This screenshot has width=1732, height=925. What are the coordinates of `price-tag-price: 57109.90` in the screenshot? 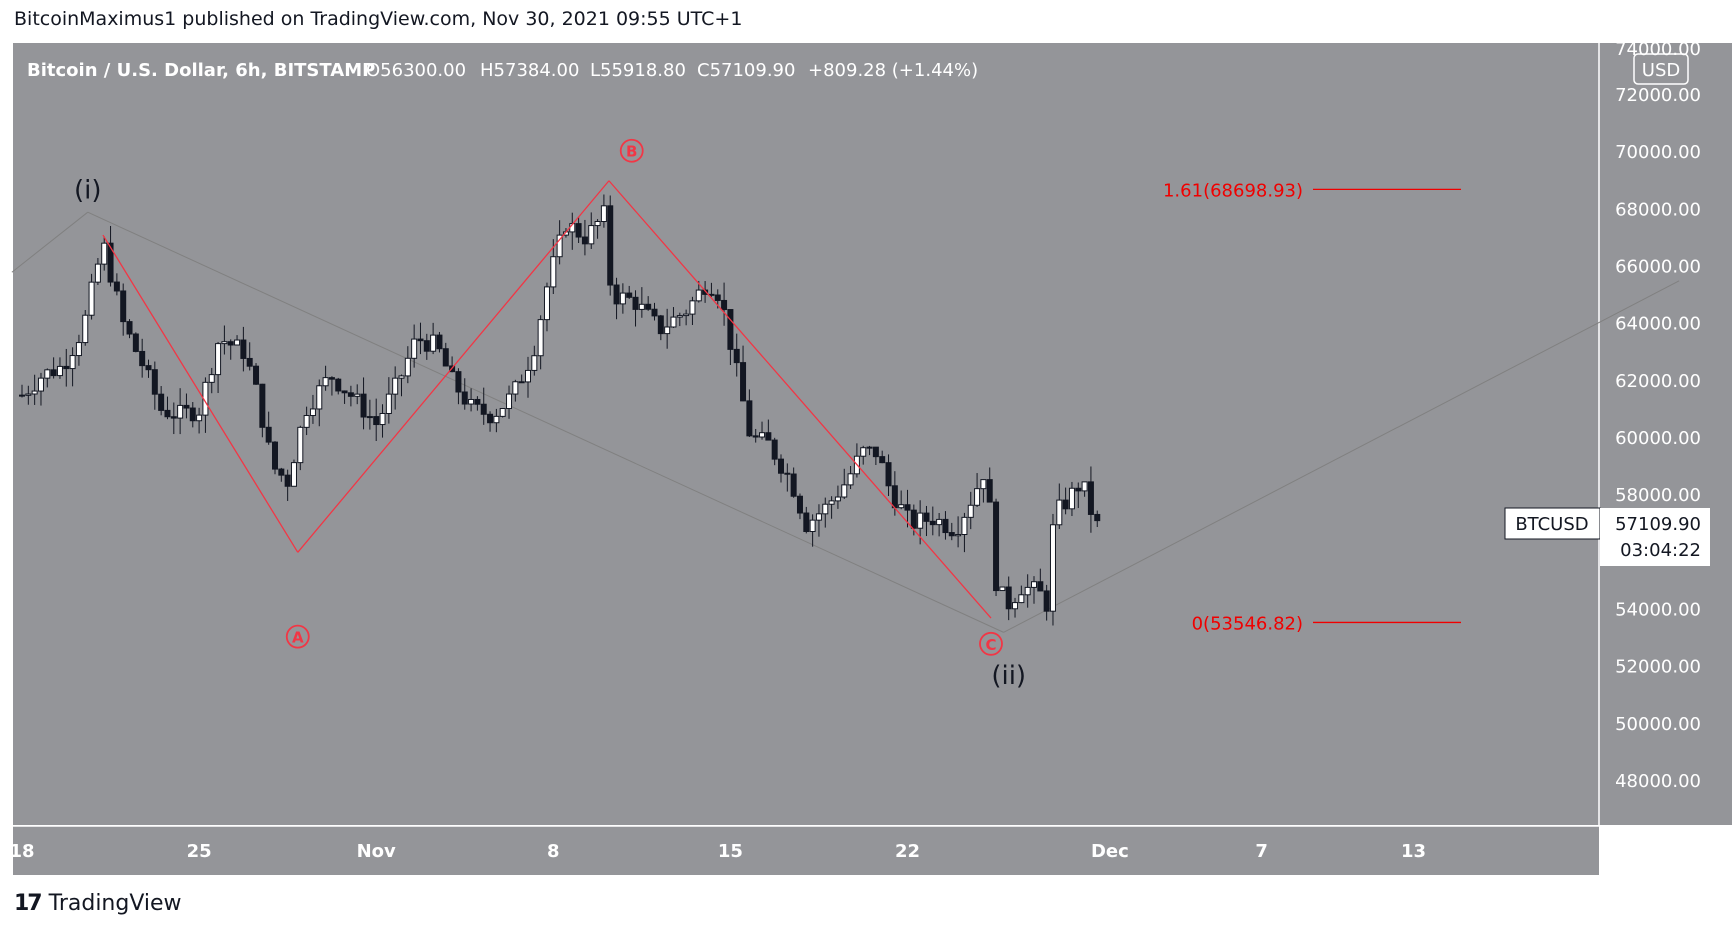 It's located at (1658, 524).